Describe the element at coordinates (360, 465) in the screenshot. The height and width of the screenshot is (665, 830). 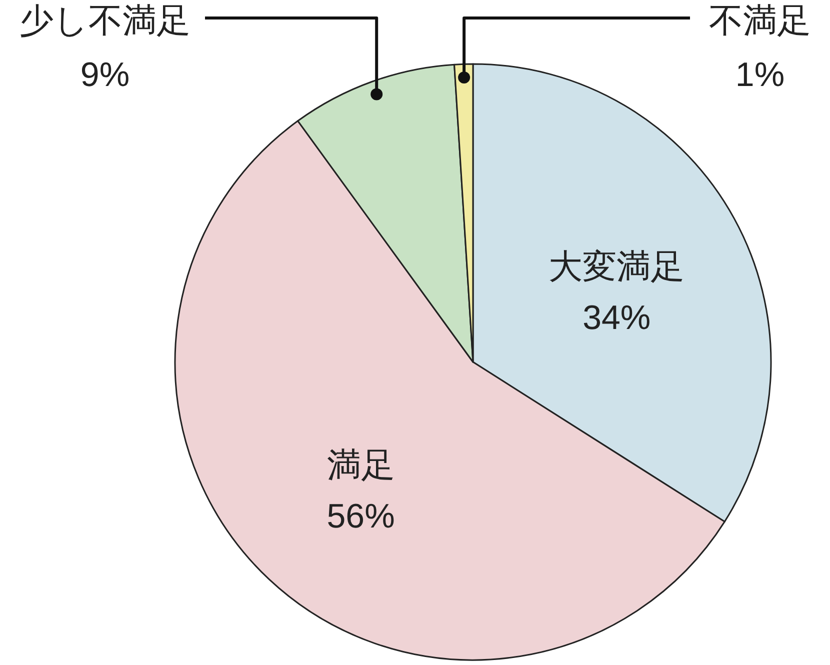
I see `slice-label: 満足` at that location.